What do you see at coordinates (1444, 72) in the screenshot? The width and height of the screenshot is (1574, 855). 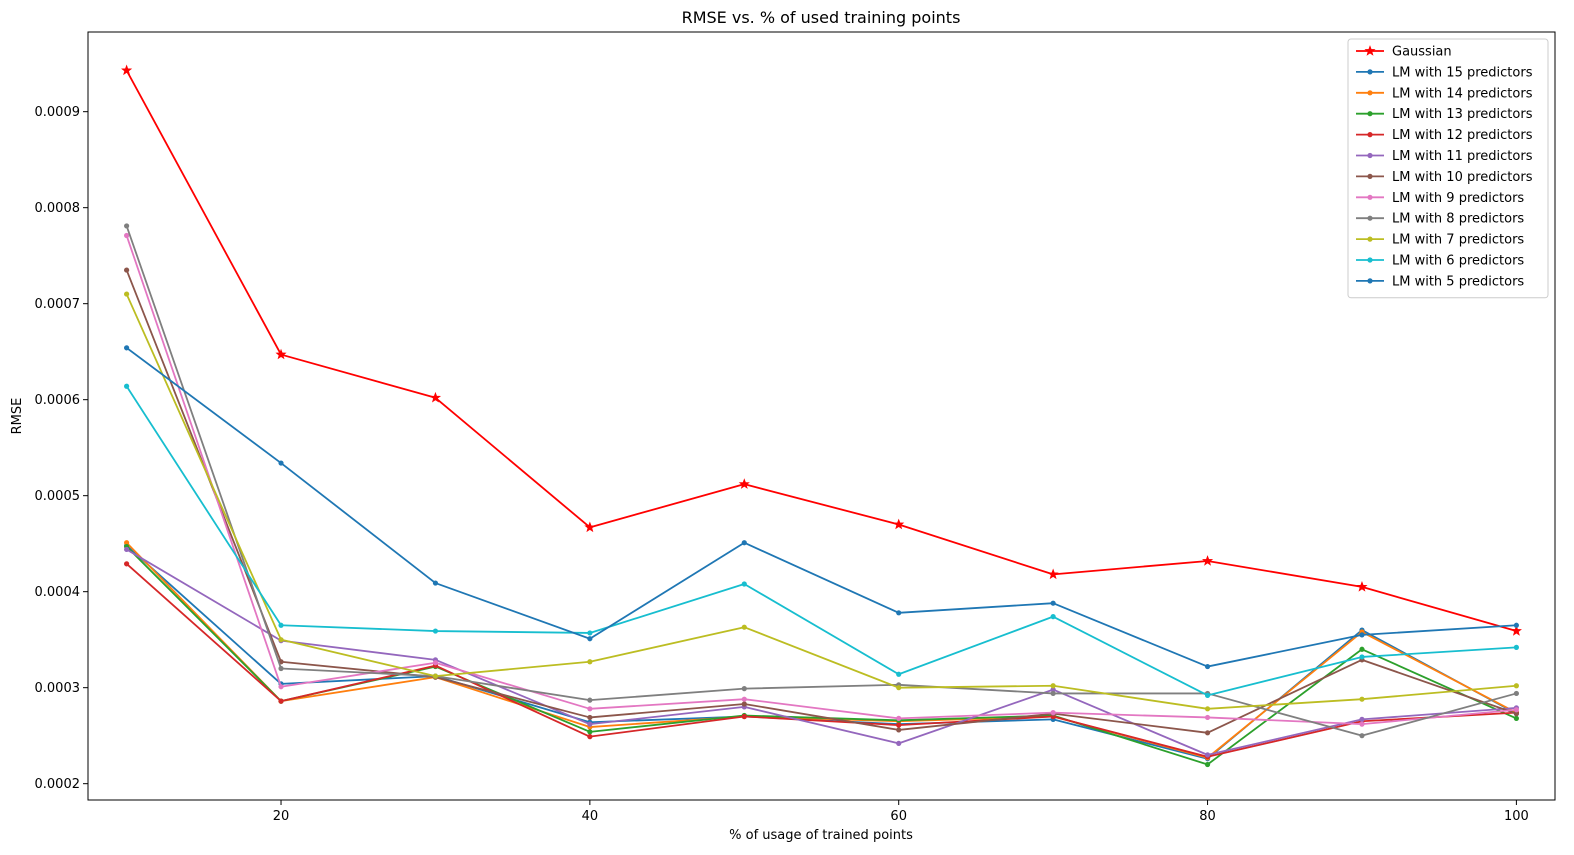 I see `legend-entry: LM with 15 predictors` at bounding box center [1444, 72].